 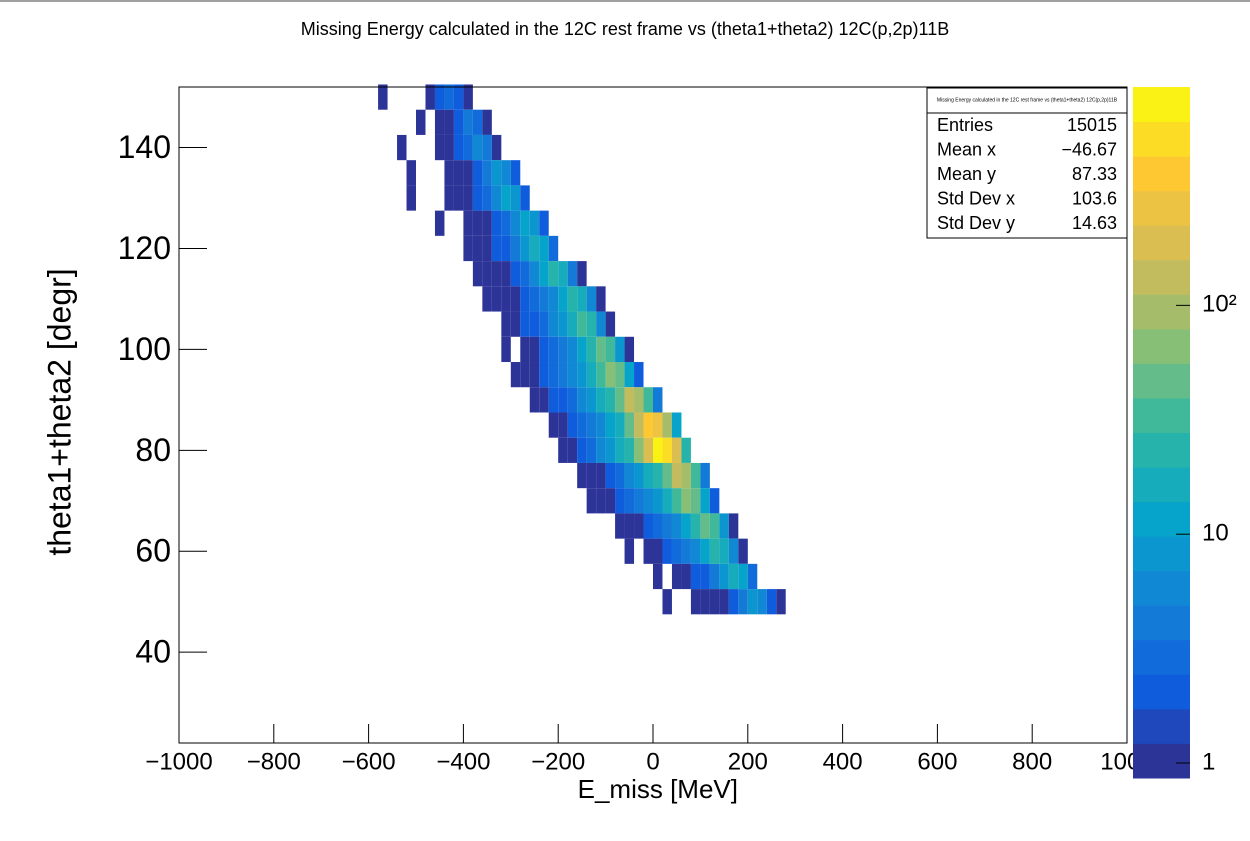 What do you see at coordinates (748, 761) in the screenshot?
I see `x-tick-label: 200` at bounding box center [748, 761].